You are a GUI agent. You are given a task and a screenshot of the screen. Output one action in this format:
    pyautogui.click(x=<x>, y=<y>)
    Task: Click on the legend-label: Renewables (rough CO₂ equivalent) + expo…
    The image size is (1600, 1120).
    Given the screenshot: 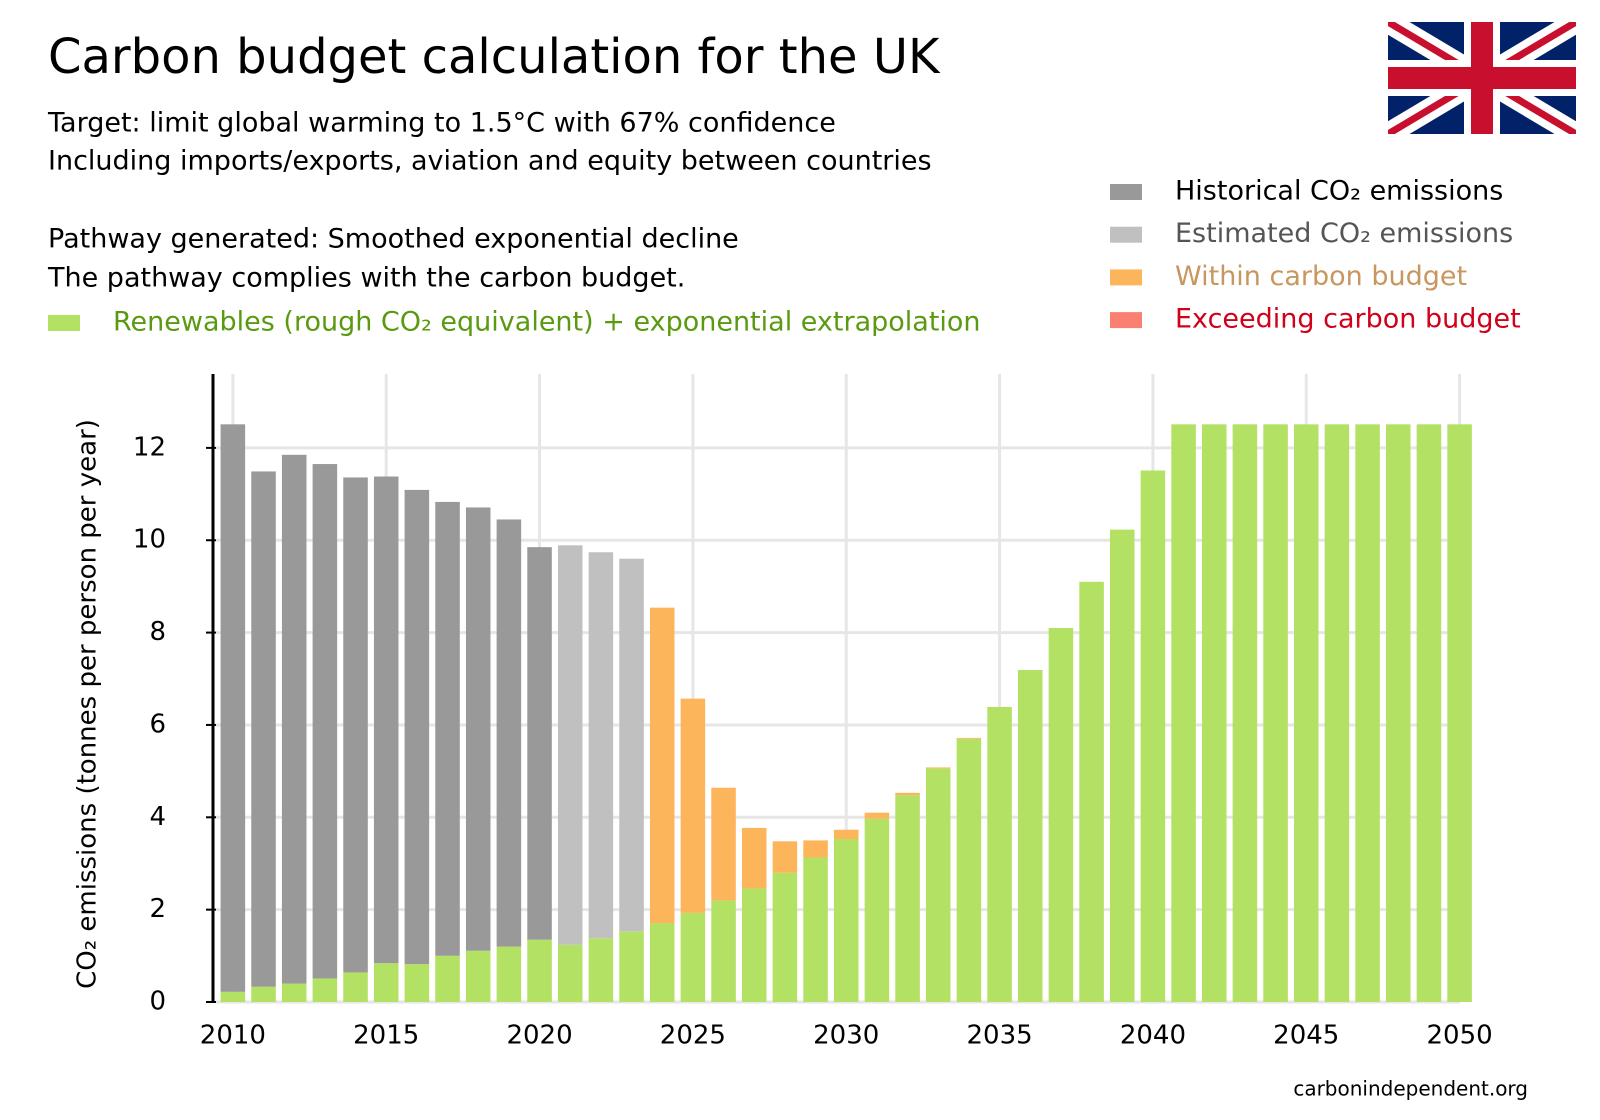 What is the action you would take?
    pyautogui.click(x=547, y=322)
    